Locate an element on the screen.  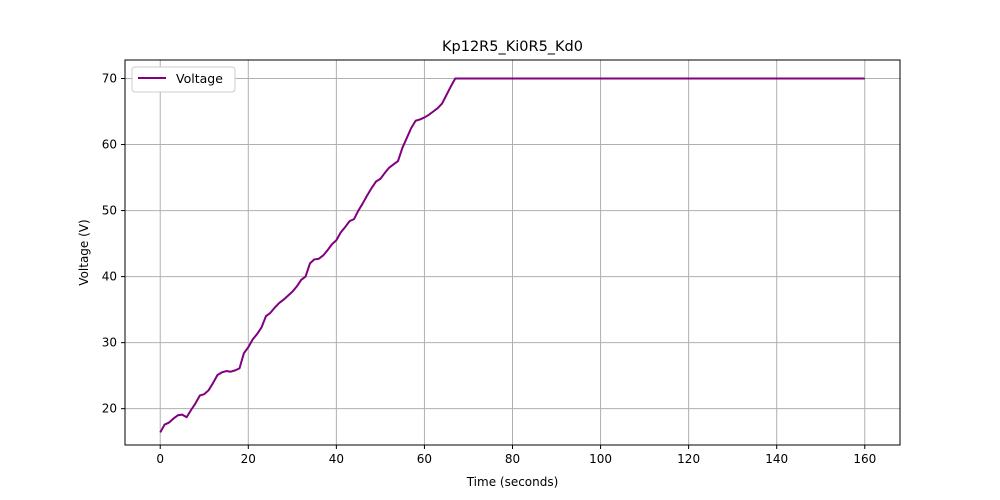
y-axis-label: Voltage (V) is located at coordinates (84, 252).